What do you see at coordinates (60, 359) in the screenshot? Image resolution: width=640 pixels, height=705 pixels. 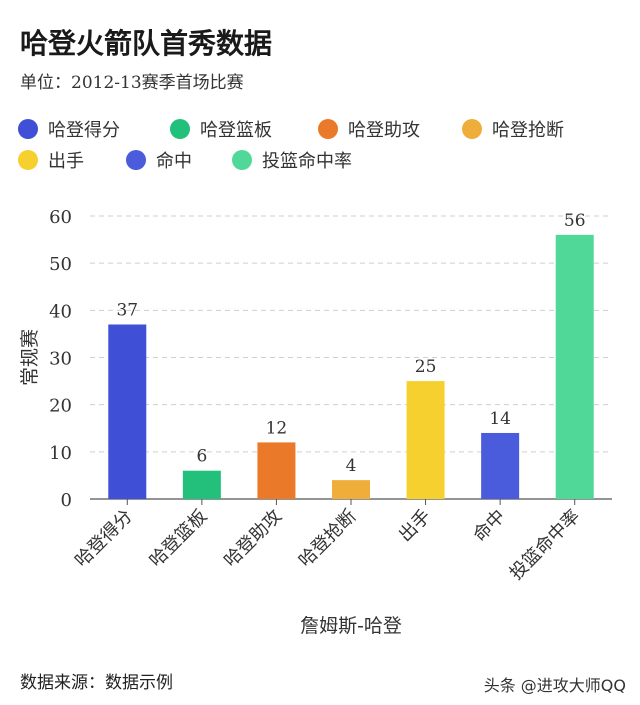 I see `y-tick-label: 30` at bounding box center [60, 359].